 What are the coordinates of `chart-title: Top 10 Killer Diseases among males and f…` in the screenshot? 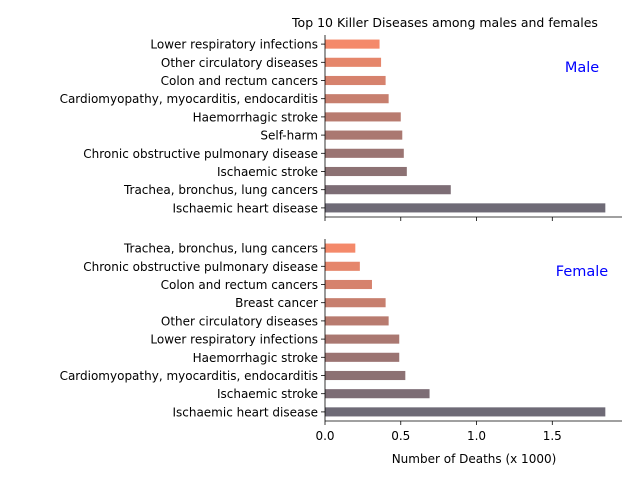 It's located at (444, 22).